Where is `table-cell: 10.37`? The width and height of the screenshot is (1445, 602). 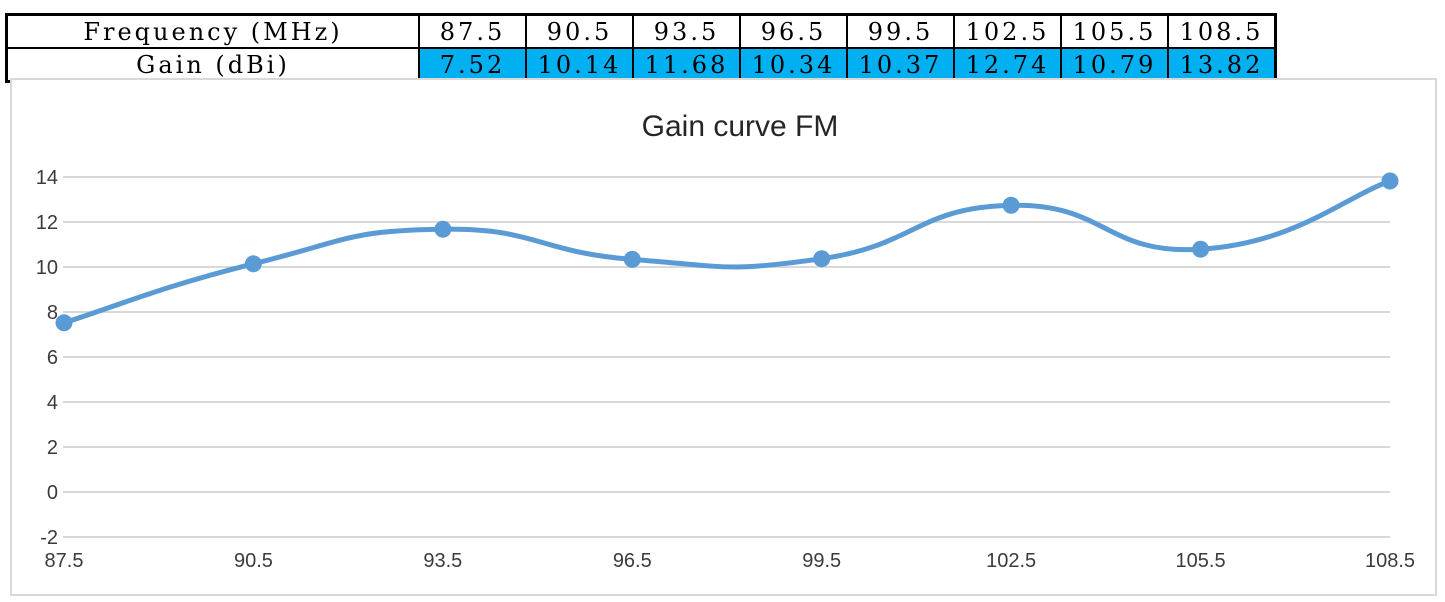
table-cell: 10.37 is located at coordinates (900, 65).